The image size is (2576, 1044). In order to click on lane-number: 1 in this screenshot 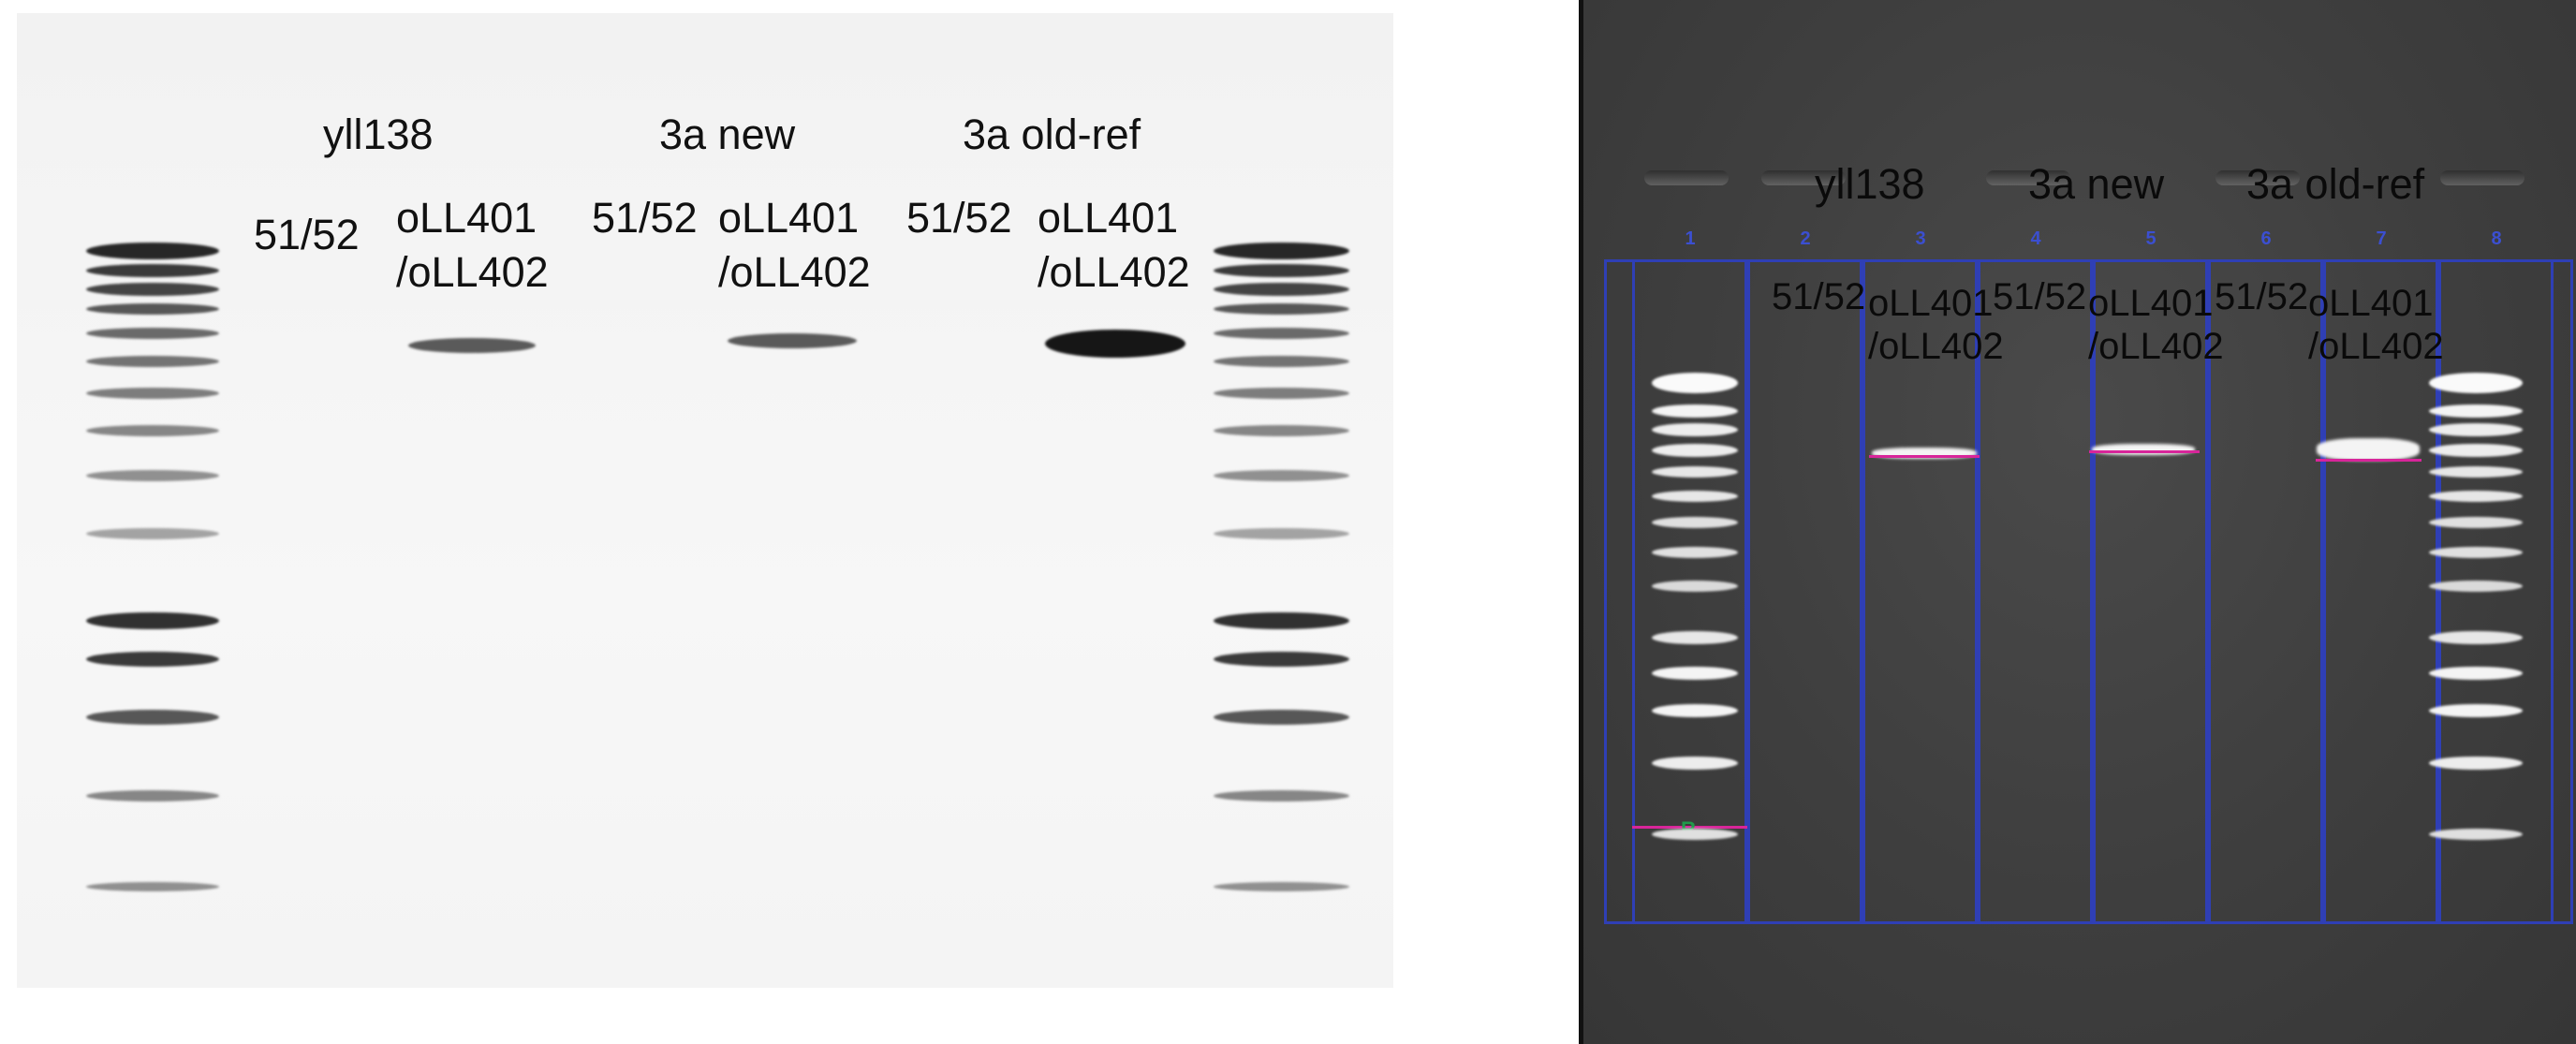, I will do `click(1690, 238)`.